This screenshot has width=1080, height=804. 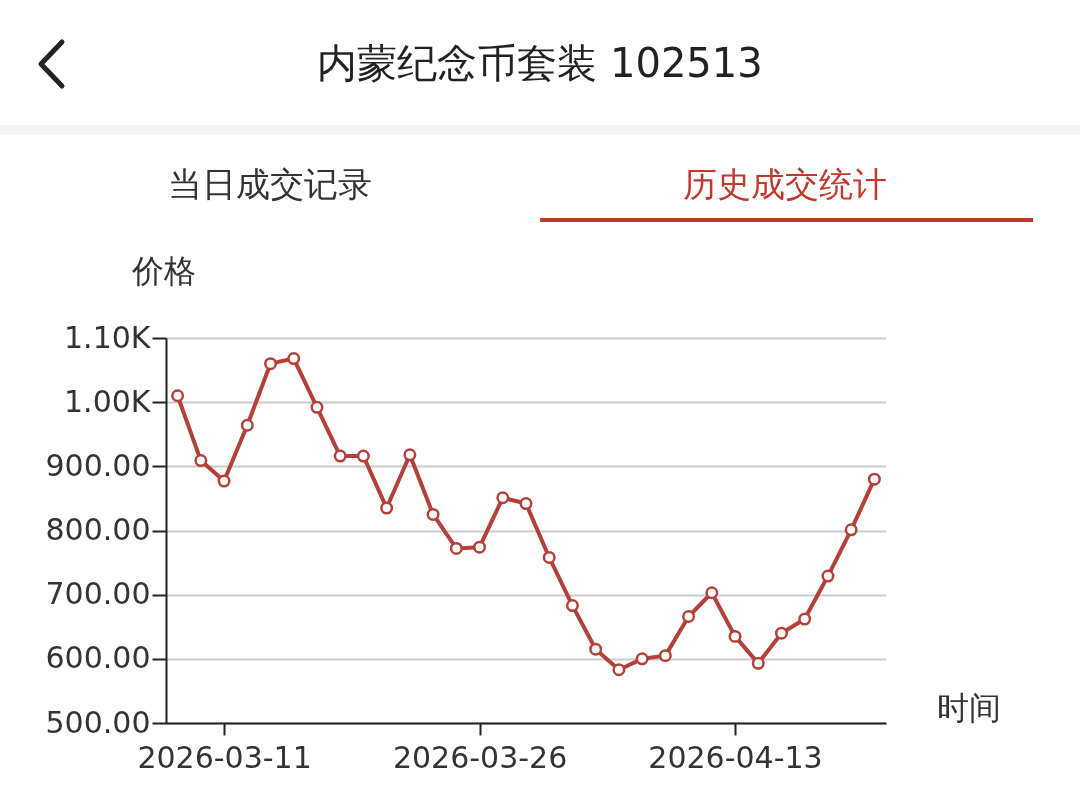 I want to click on y-tick-label: 500.00, so click(x=98, y=722).